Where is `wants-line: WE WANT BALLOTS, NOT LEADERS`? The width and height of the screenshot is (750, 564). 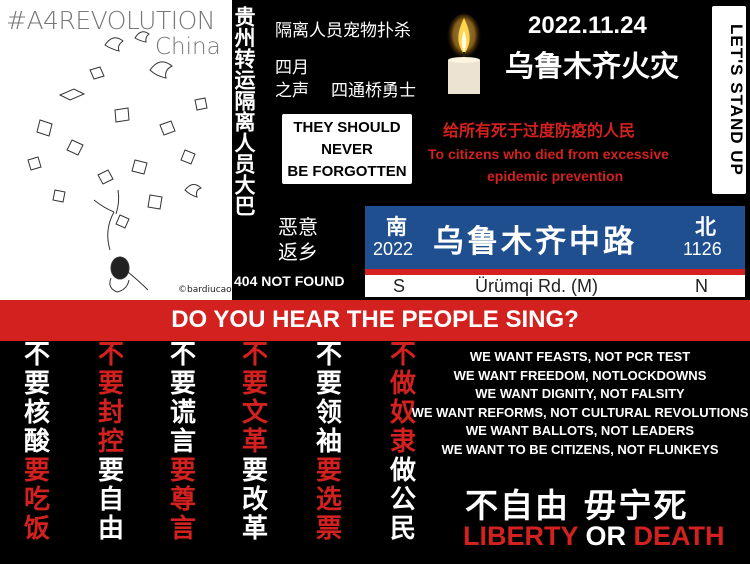 wants-line: WE WANT BALLOTS, NOT LEADERS is located at coordinates (580, 430).